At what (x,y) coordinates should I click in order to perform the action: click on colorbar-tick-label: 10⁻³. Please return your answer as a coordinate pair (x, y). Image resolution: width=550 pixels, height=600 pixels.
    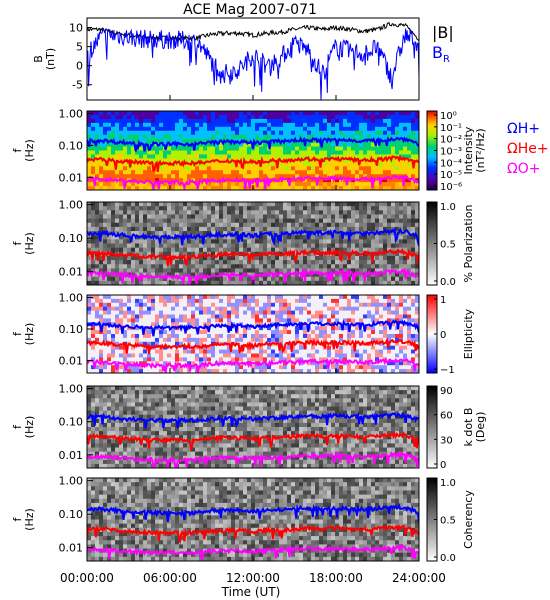
    Looking at the image, I should click on (451, 152).